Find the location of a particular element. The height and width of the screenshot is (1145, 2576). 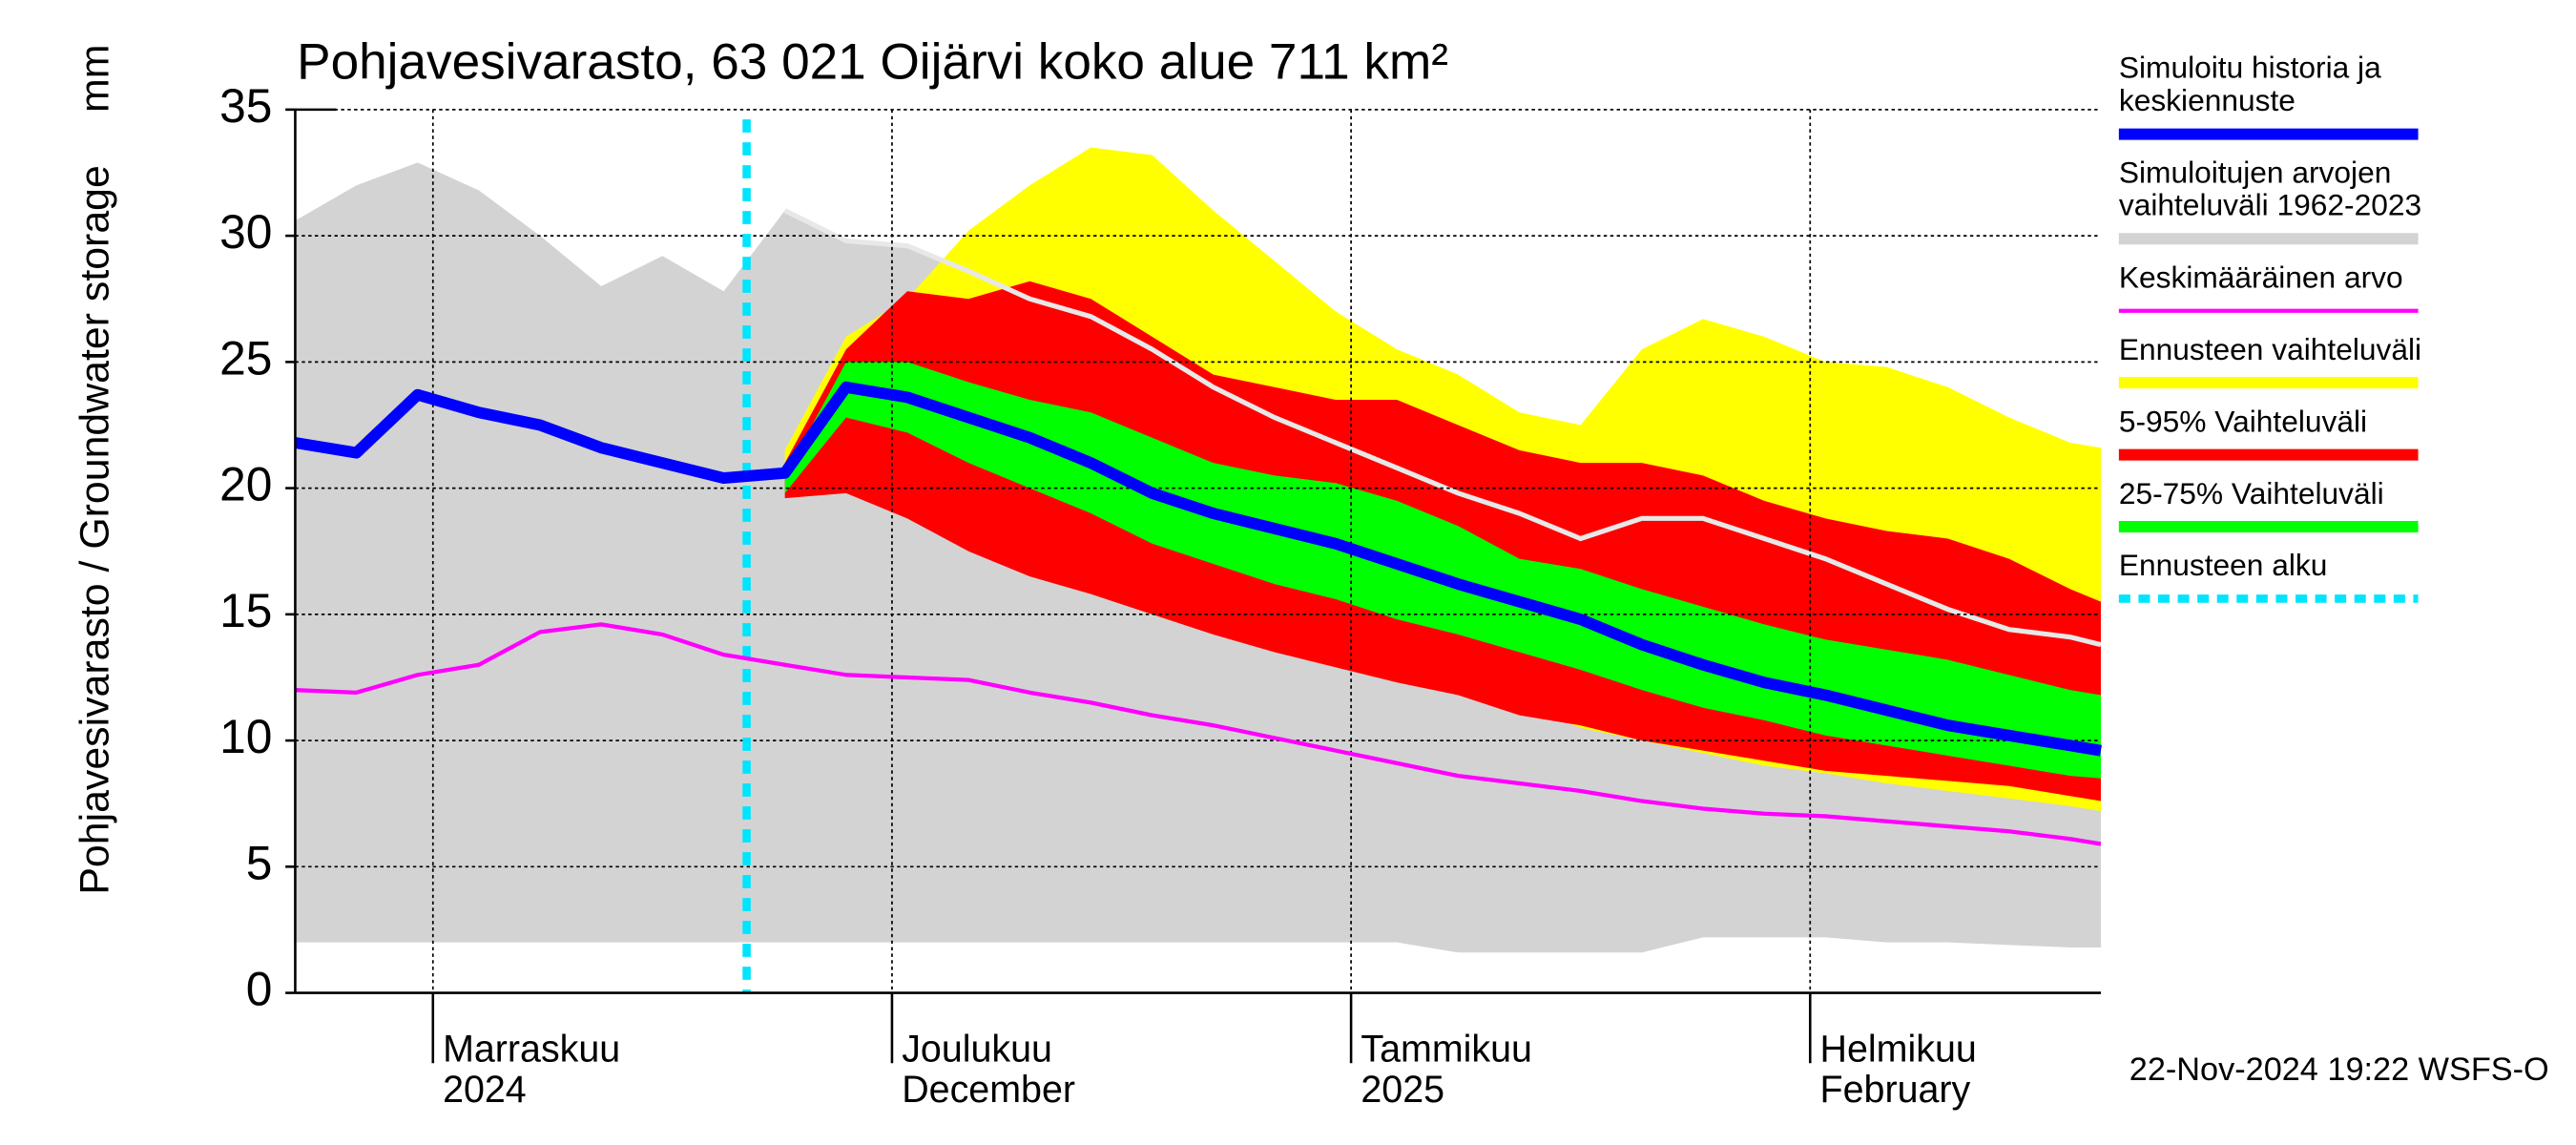

legend-label: 25-75% Vaihteluväli is located at coordinates (2251, 493).